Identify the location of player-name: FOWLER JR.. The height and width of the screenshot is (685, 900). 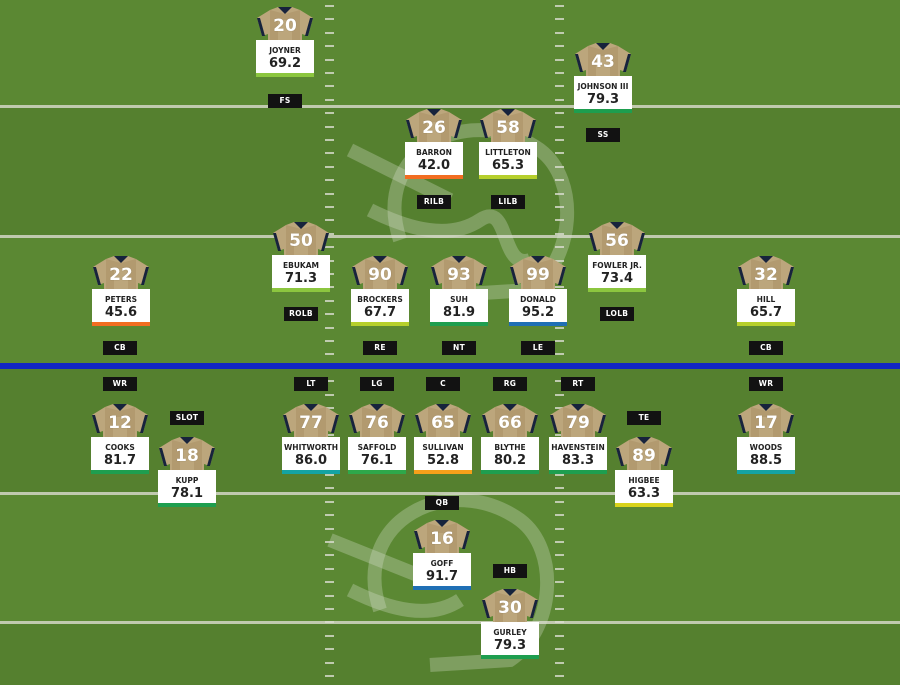
(617, 265).